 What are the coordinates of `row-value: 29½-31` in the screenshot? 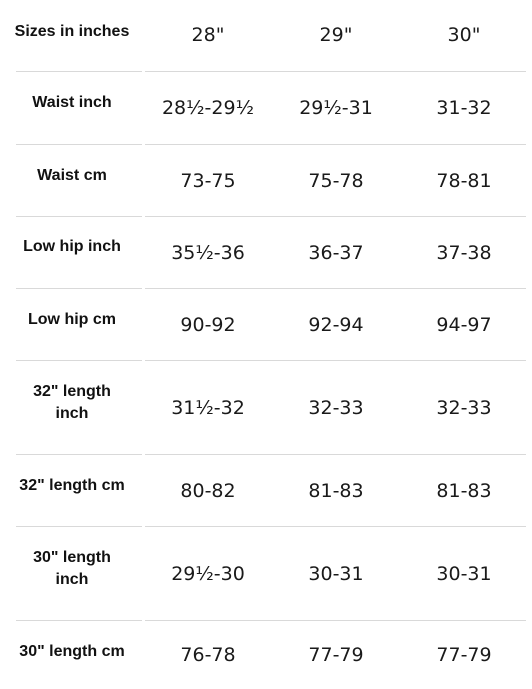 It's located at (336, 108).